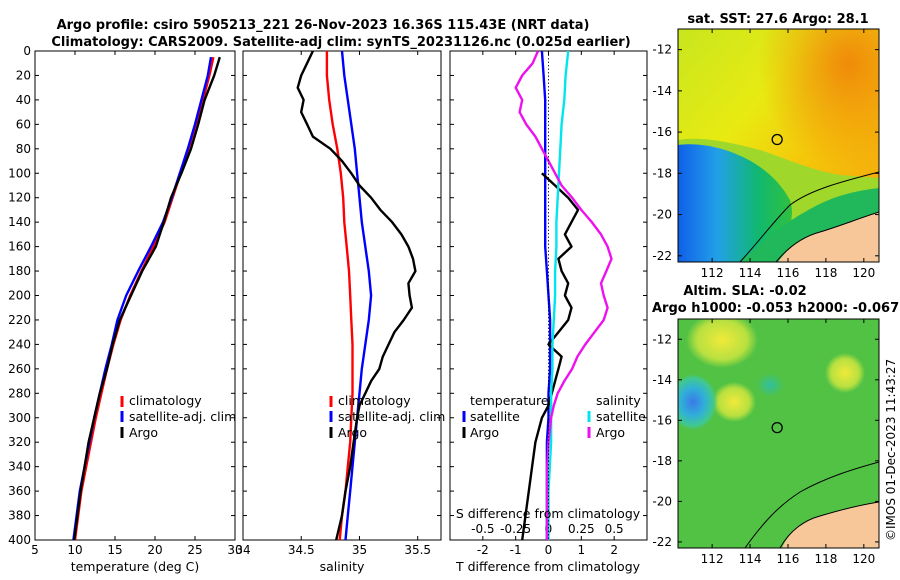  What do you see at coordinates (548, 566) in the screenshot?
I see `t-difference-xlabel: T difference from climatology` at bounding box center [548, 566].